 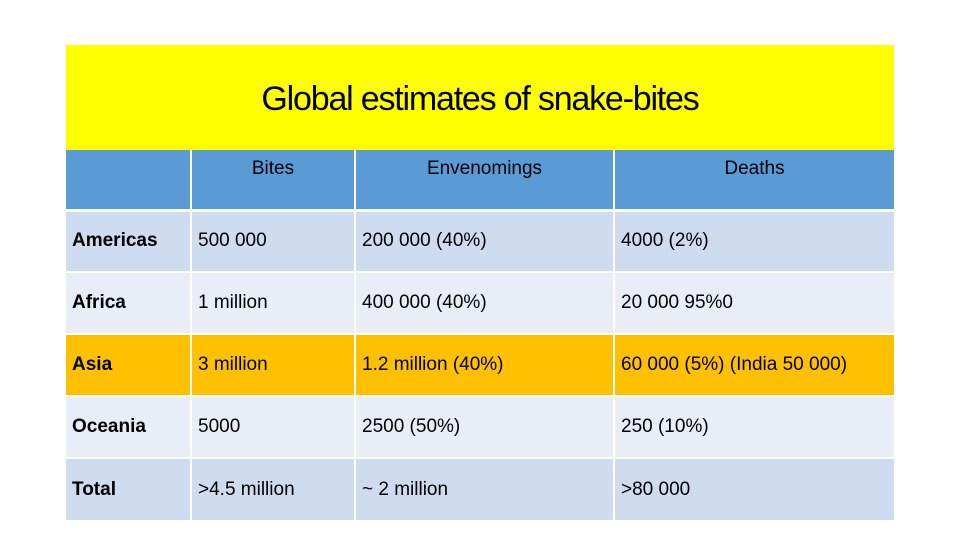 I want to click on region-cell: Africa, so click(x=128, y=302).